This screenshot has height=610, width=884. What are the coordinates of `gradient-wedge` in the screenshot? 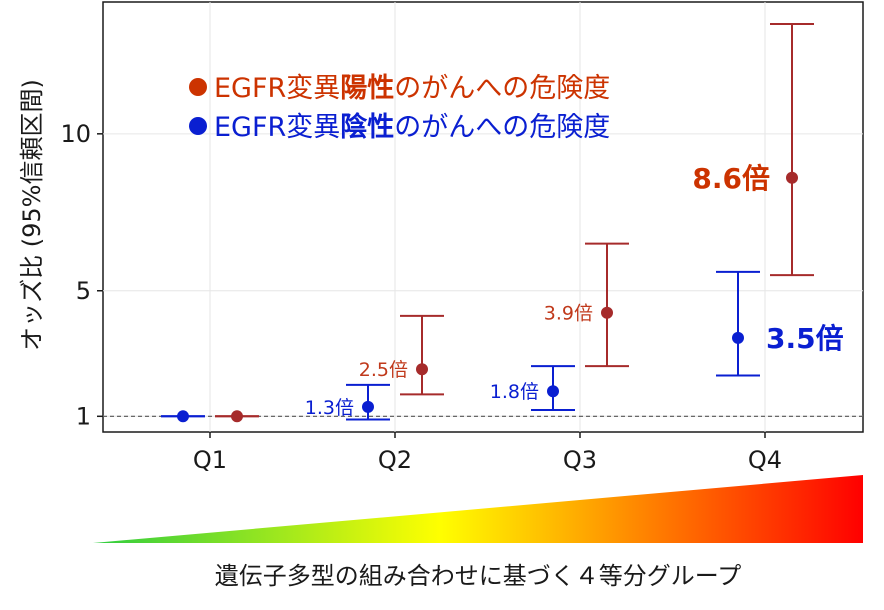 It's located at (478, 509).